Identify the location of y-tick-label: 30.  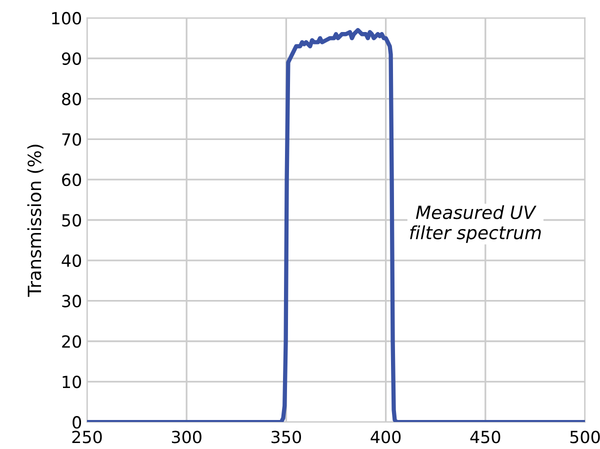
(72, 301).